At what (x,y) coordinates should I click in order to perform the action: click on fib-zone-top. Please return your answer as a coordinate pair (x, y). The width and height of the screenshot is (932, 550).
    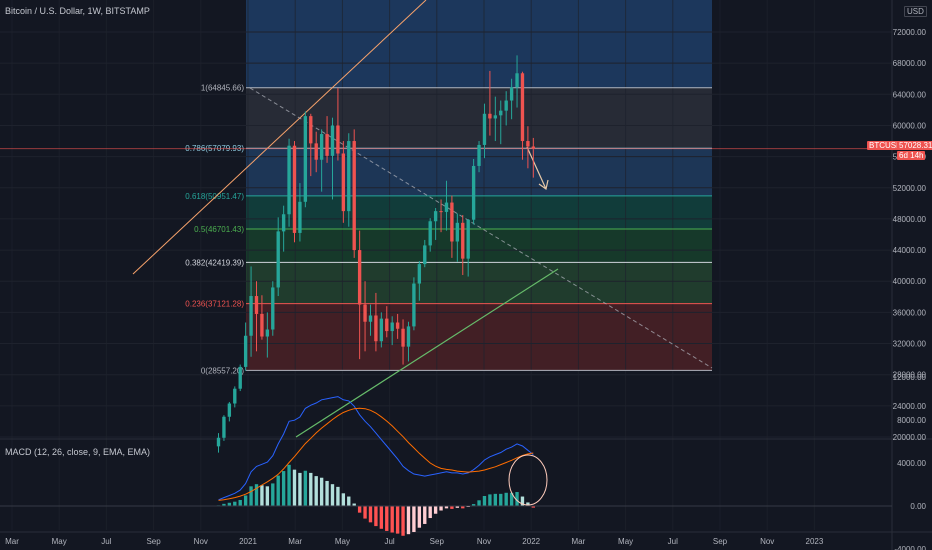
    Looking at the image, I should click on (479, 44).